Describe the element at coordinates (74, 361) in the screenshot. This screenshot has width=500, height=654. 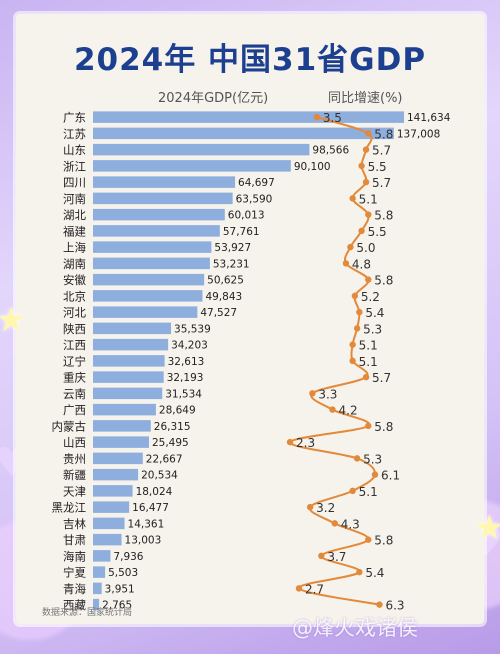
I see `province-label: 辽宁` at that location.